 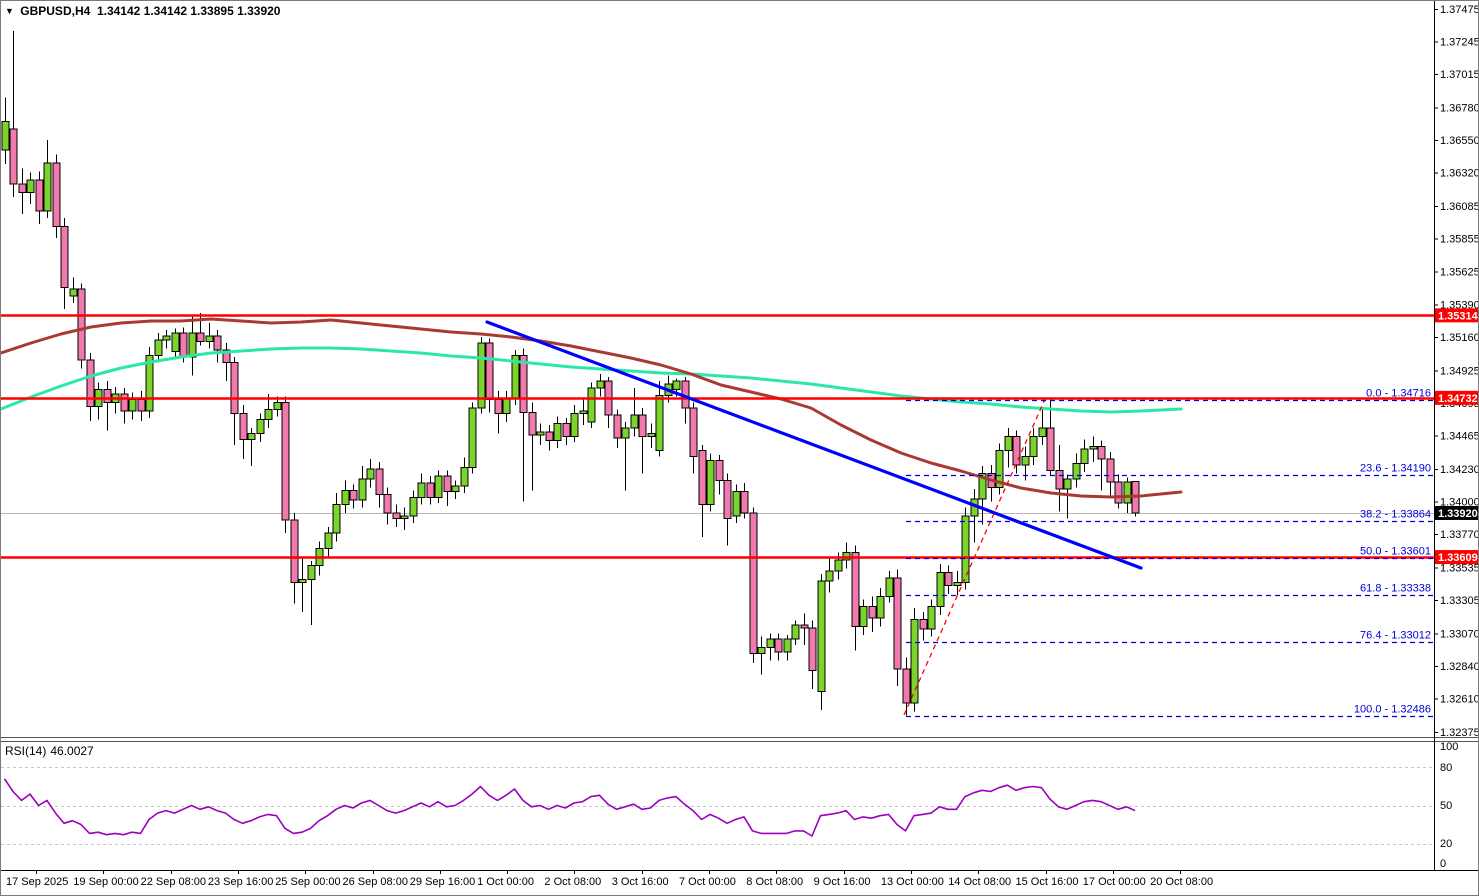 What do you see at coordinates (1459, 601) in the screenshot?
I see `price-axis-label: 1.33305` at bounding box center [1459, 601].